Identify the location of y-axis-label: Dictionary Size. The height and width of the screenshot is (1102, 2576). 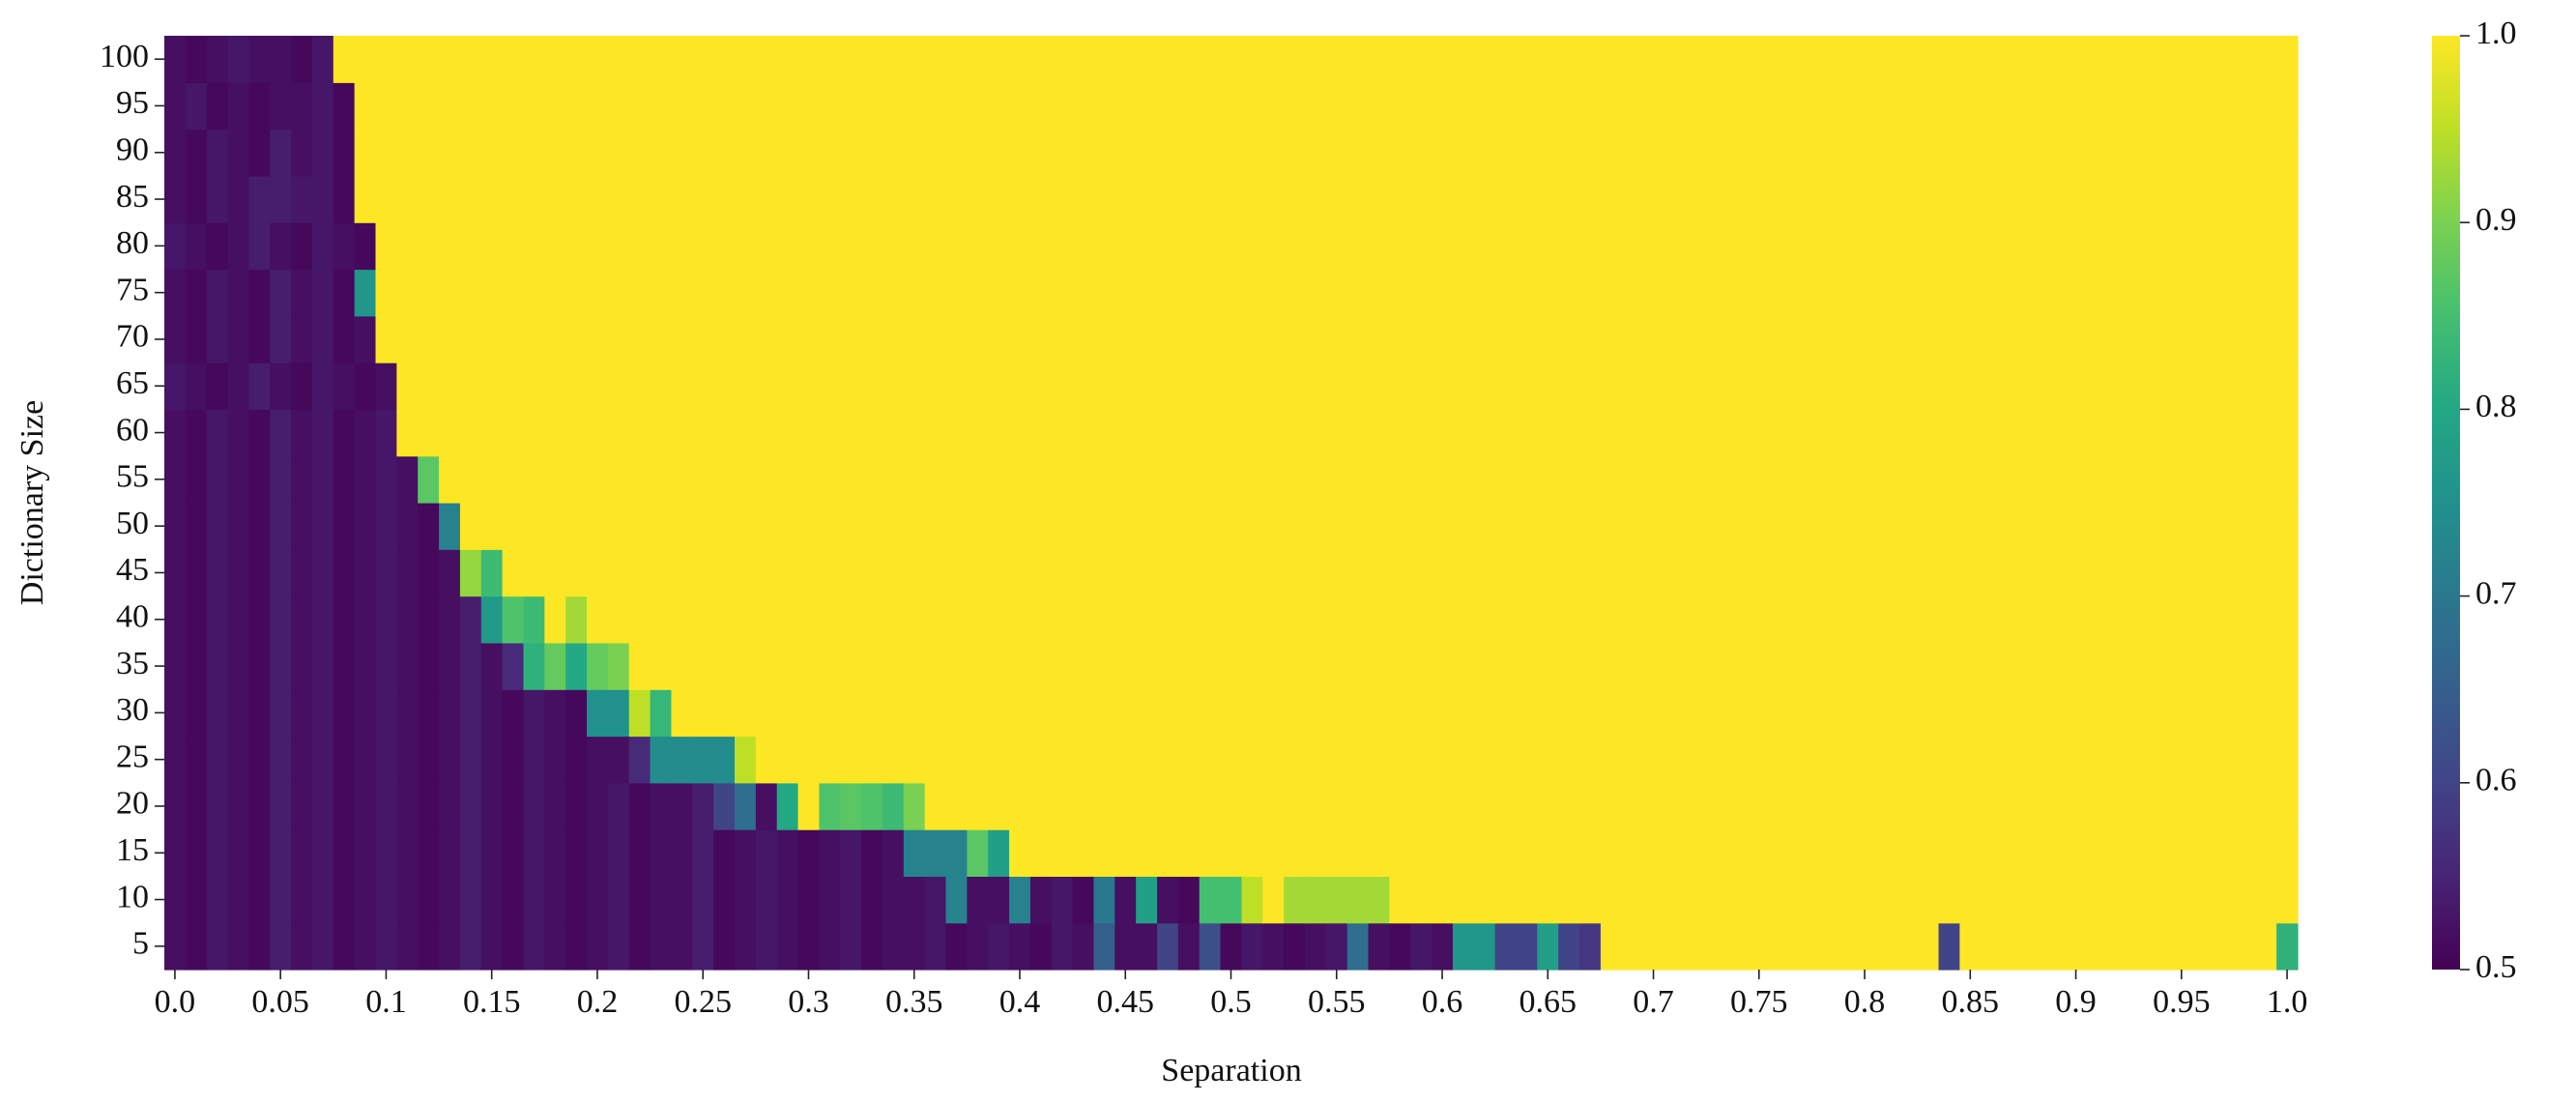
(32, 503).